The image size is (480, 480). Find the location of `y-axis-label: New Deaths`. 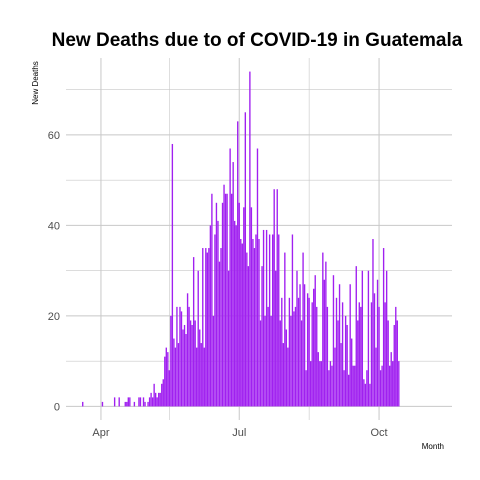

y-axis-label: New Deaths is located at coordinates (35, 83).